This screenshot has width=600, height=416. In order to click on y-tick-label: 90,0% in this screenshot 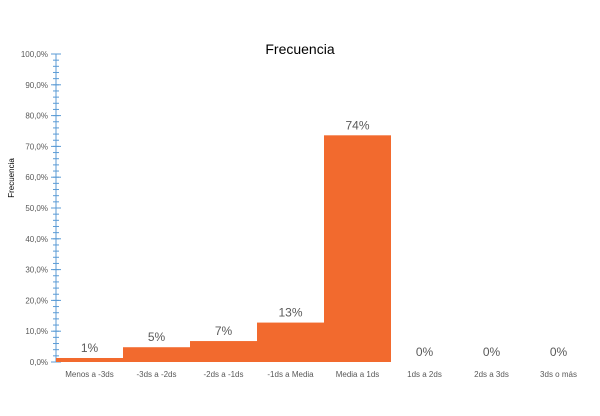, I will do `click(36, 85)`.